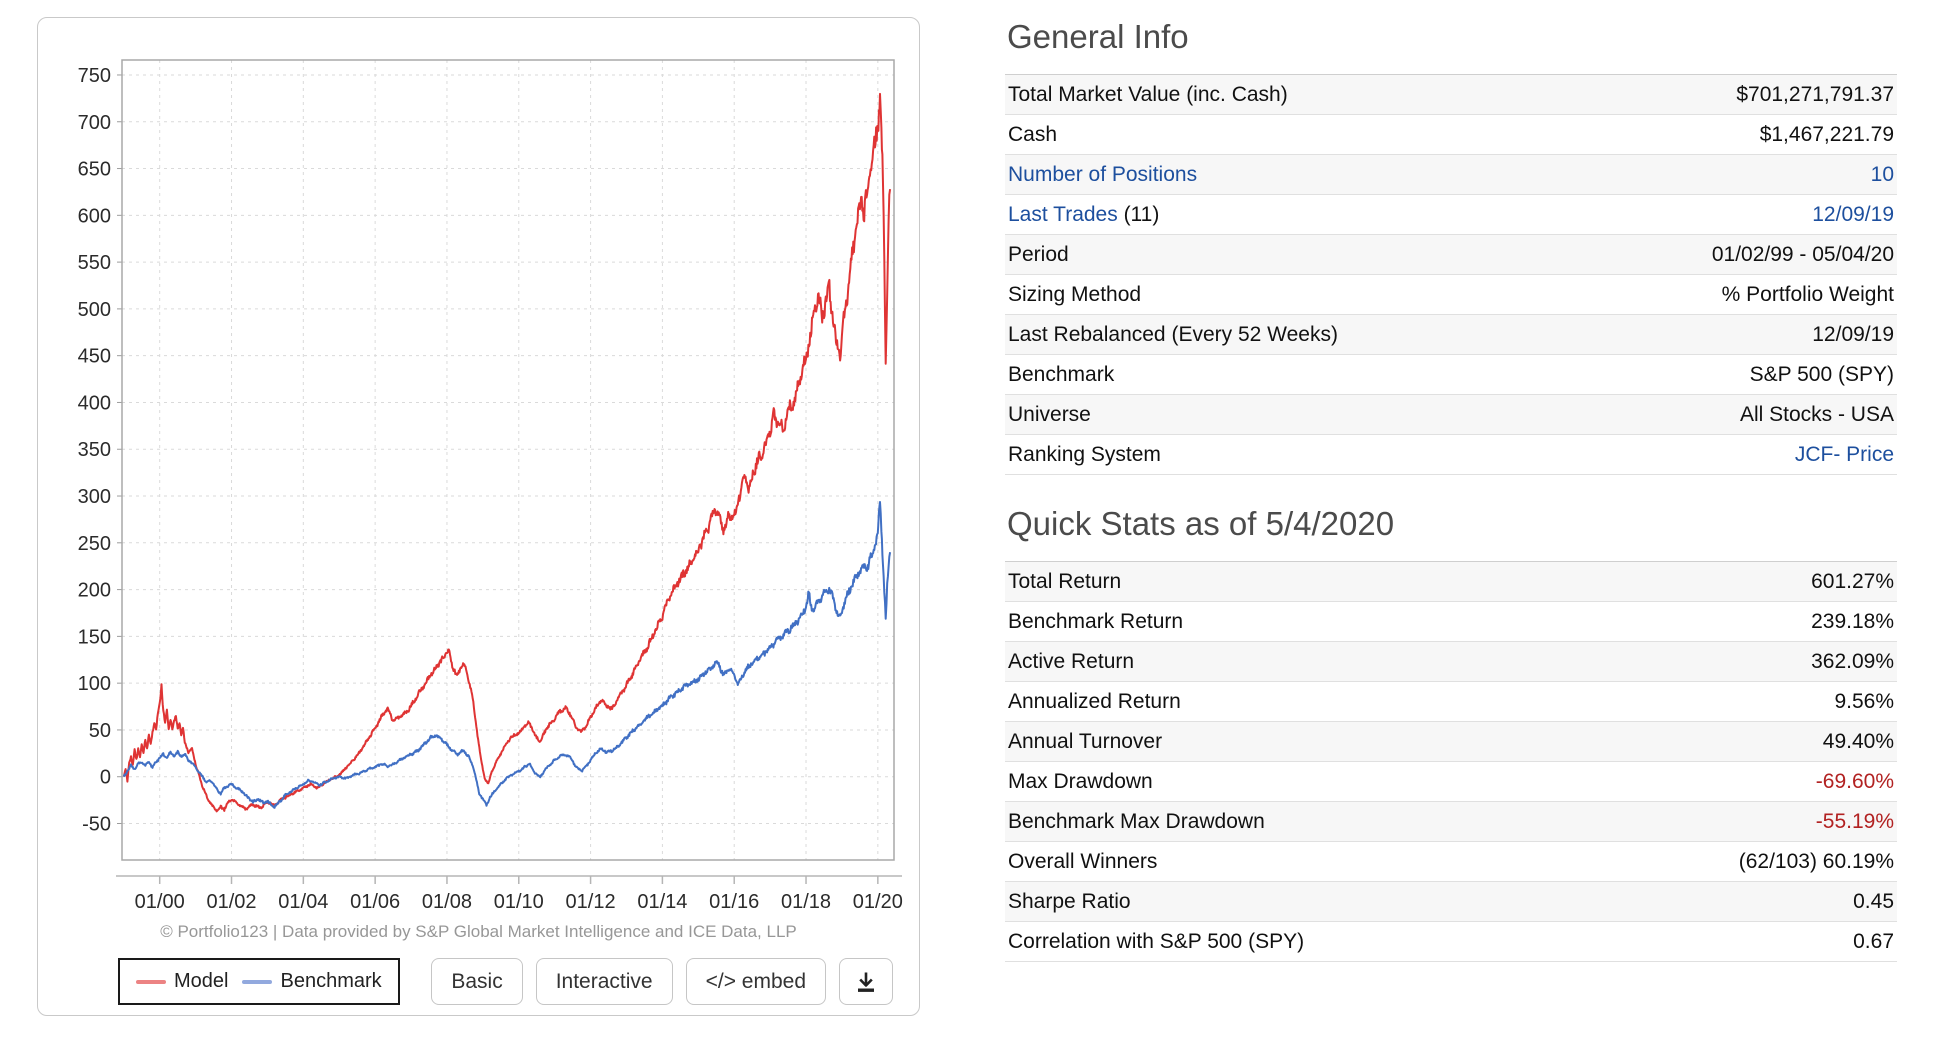 This screenshot has width=1950, height=1048. What do you see at coordinates (201, 981) in the screenshot?
I see `legend-label-model: Model` at bounding box center [201, 981].